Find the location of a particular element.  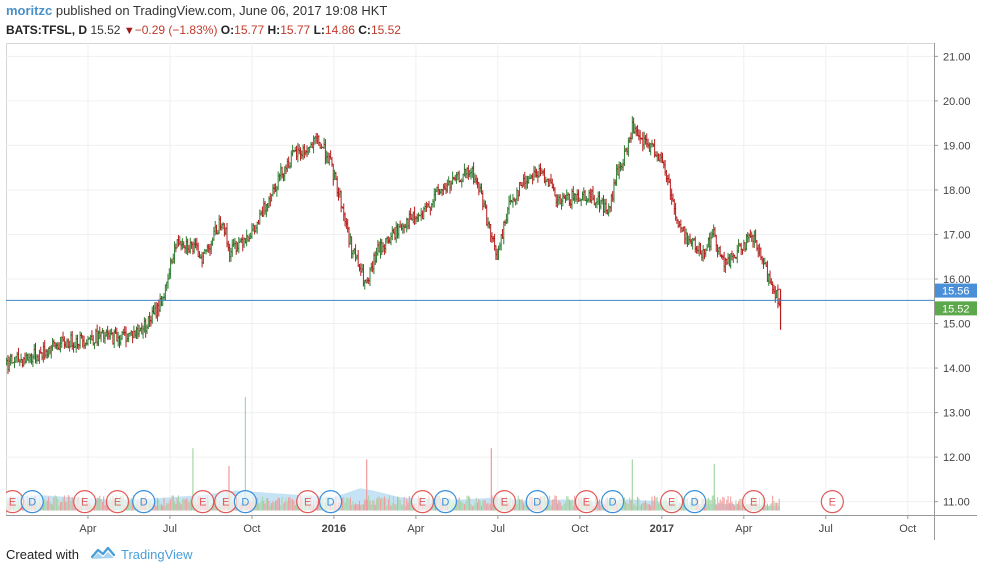

price-tick-label: 14.00 is located at coordinates (957, 369).